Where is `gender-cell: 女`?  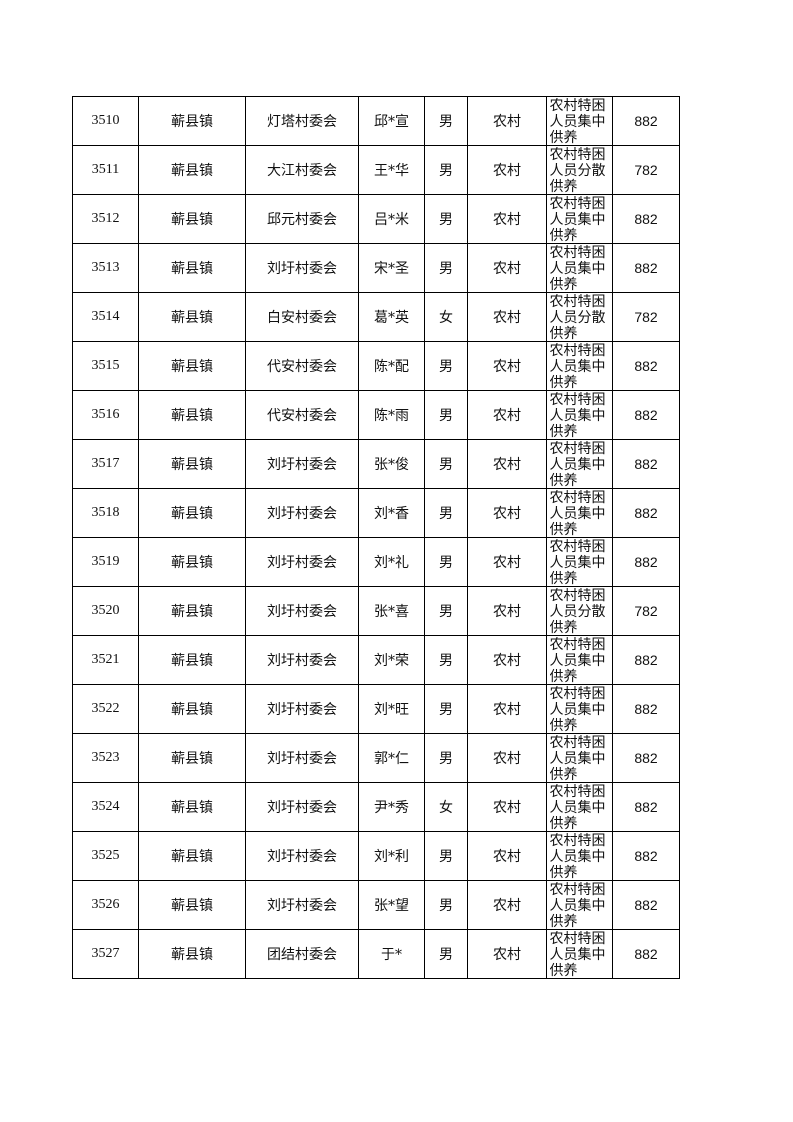 gender-cell: 女 is located at coordinates (446, 317).